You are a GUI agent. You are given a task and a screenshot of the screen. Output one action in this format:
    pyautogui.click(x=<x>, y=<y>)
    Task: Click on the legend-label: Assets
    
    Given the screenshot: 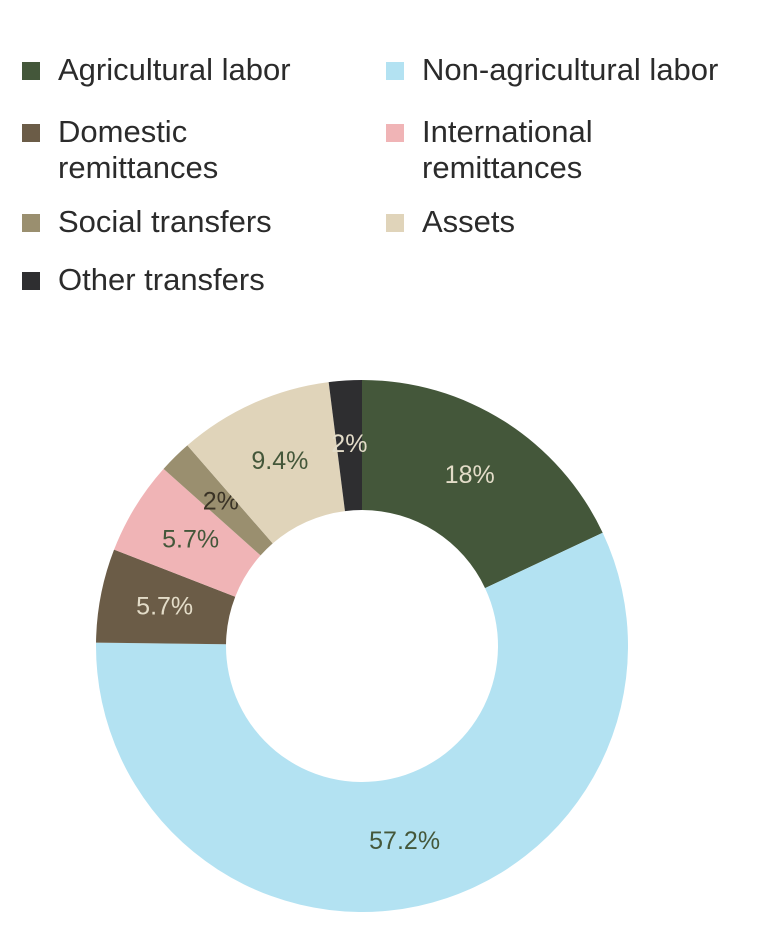 What is the action you would take?
    pyautogui.click(x=469, y=221)
    